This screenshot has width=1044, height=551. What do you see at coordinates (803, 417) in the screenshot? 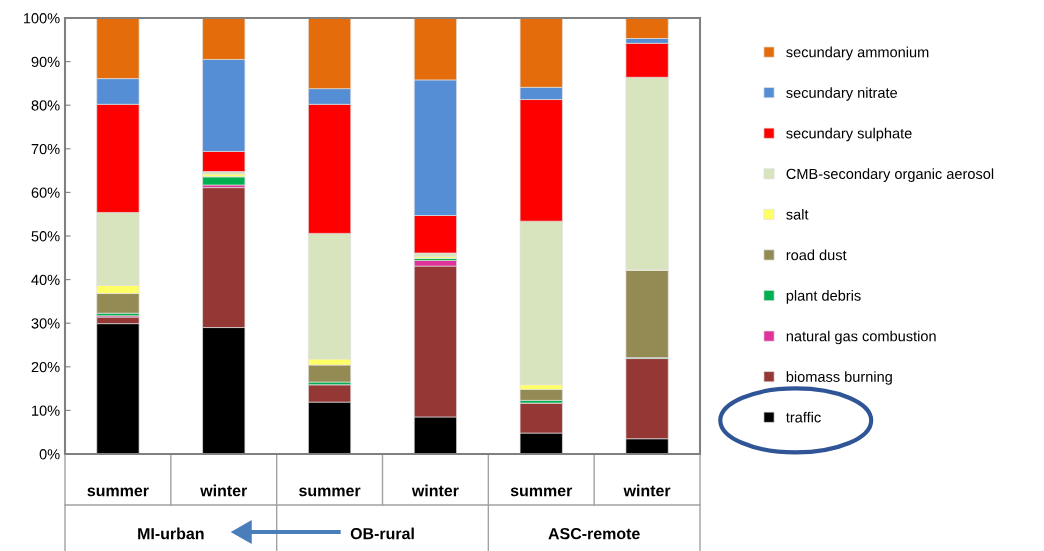
I see `legend-label: traffic` at bounding box center [803, 417].